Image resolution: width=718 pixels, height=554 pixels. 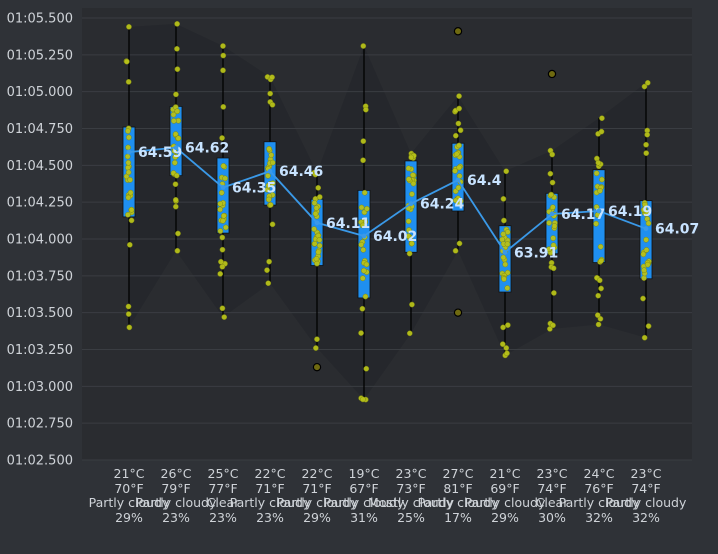 I want to click on mean-value-label: 64.62, so click(x=207, y=149).